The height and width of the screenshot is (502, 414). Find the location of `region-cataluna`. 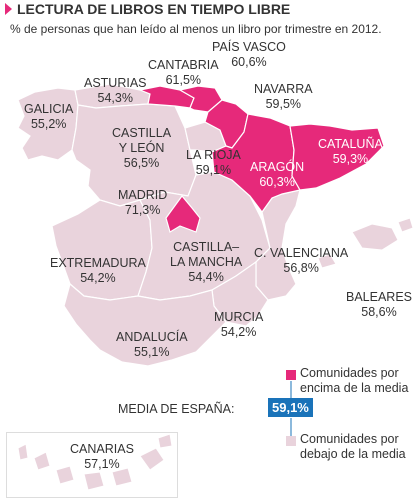

region-cataluna is located at coordinates (337, 157).